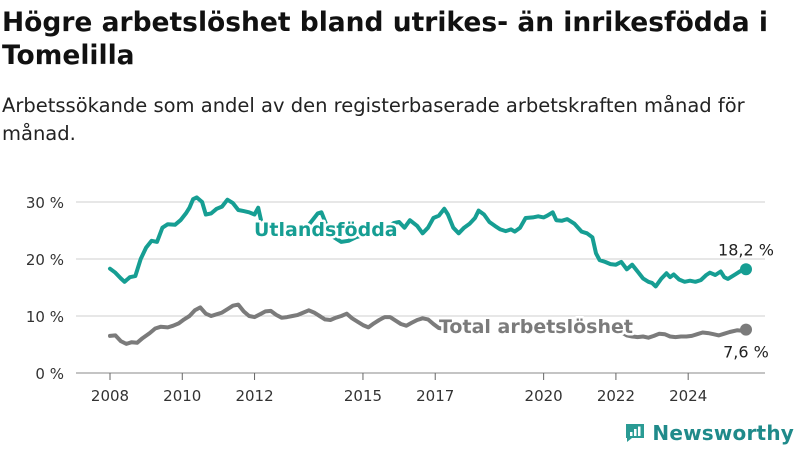  What do you see at coordinates (45, 288) in the screenshot?
I see `y-axis: 0 % 10 % 20 % 30 %` at bounding box center [45, 288].